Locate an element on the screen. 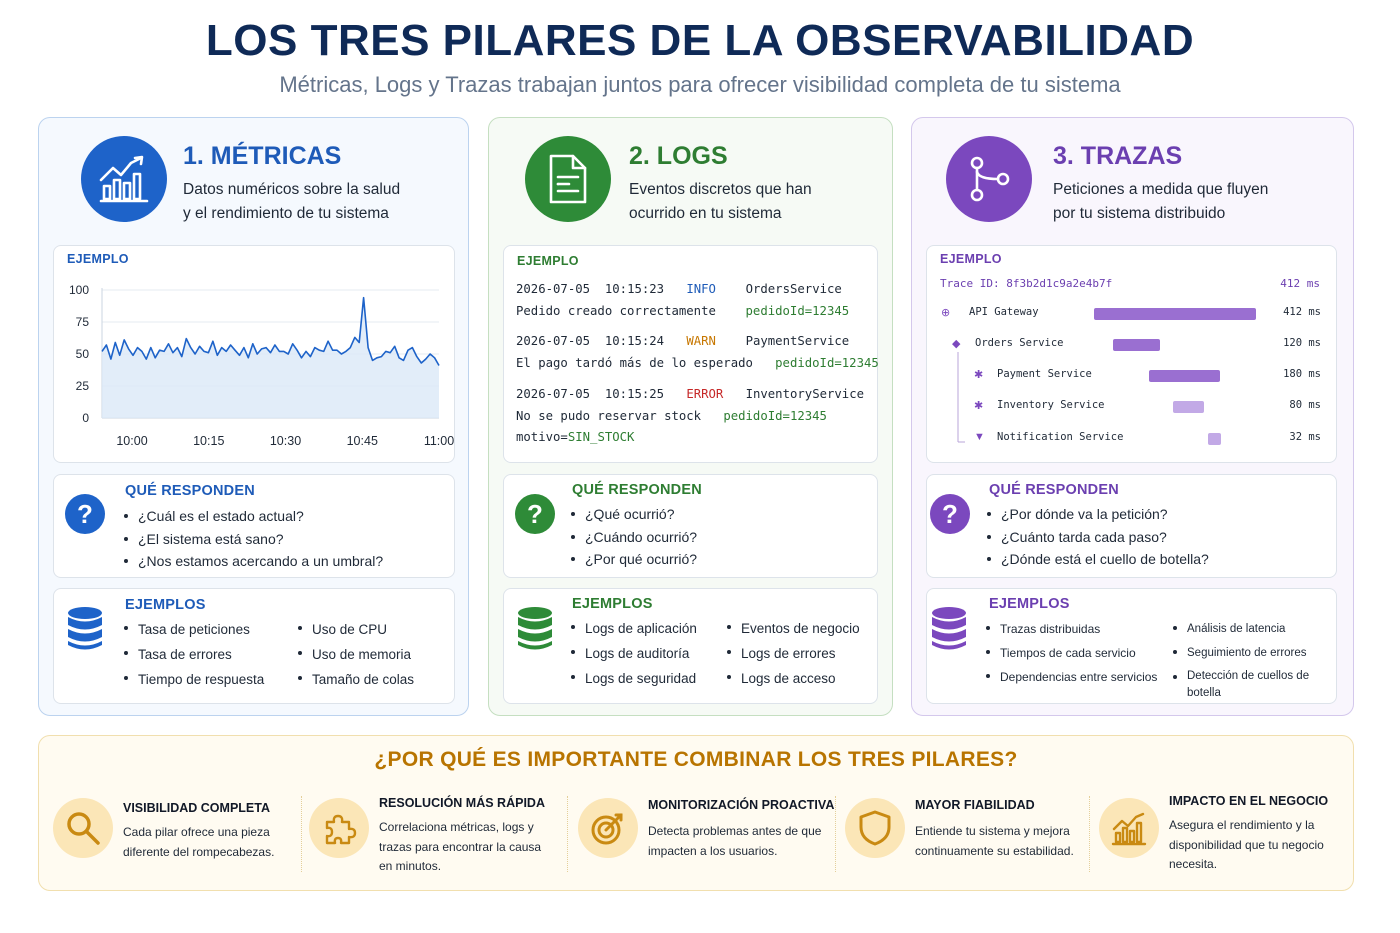 The width and height of the screenshot is (1400, 933). list-item: ¿Qué ocurrió? is located at coordinates (633, 514).